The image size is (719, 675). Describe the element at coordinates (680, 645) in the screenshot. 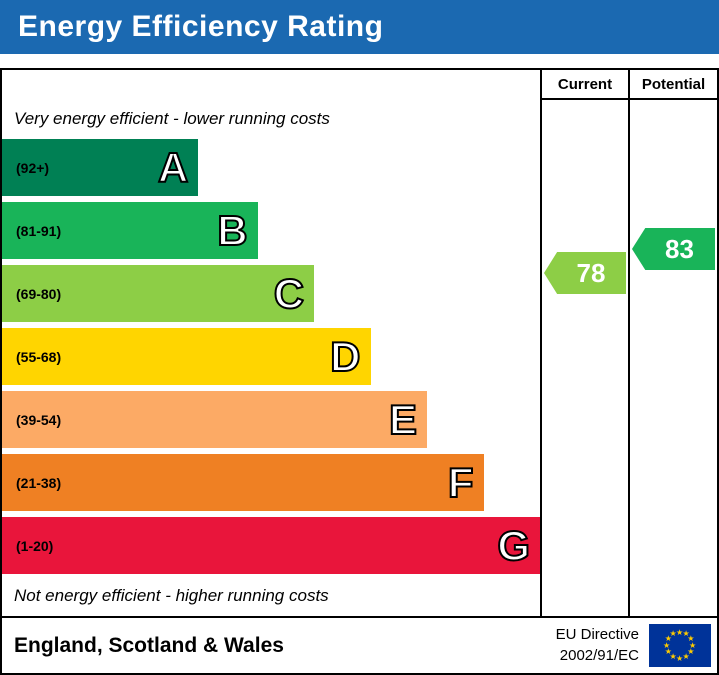

I see `eu-flag: ★ ★ ★ ★ ★ ★ ★ ★ ★ ★ ★ ★` at that location.